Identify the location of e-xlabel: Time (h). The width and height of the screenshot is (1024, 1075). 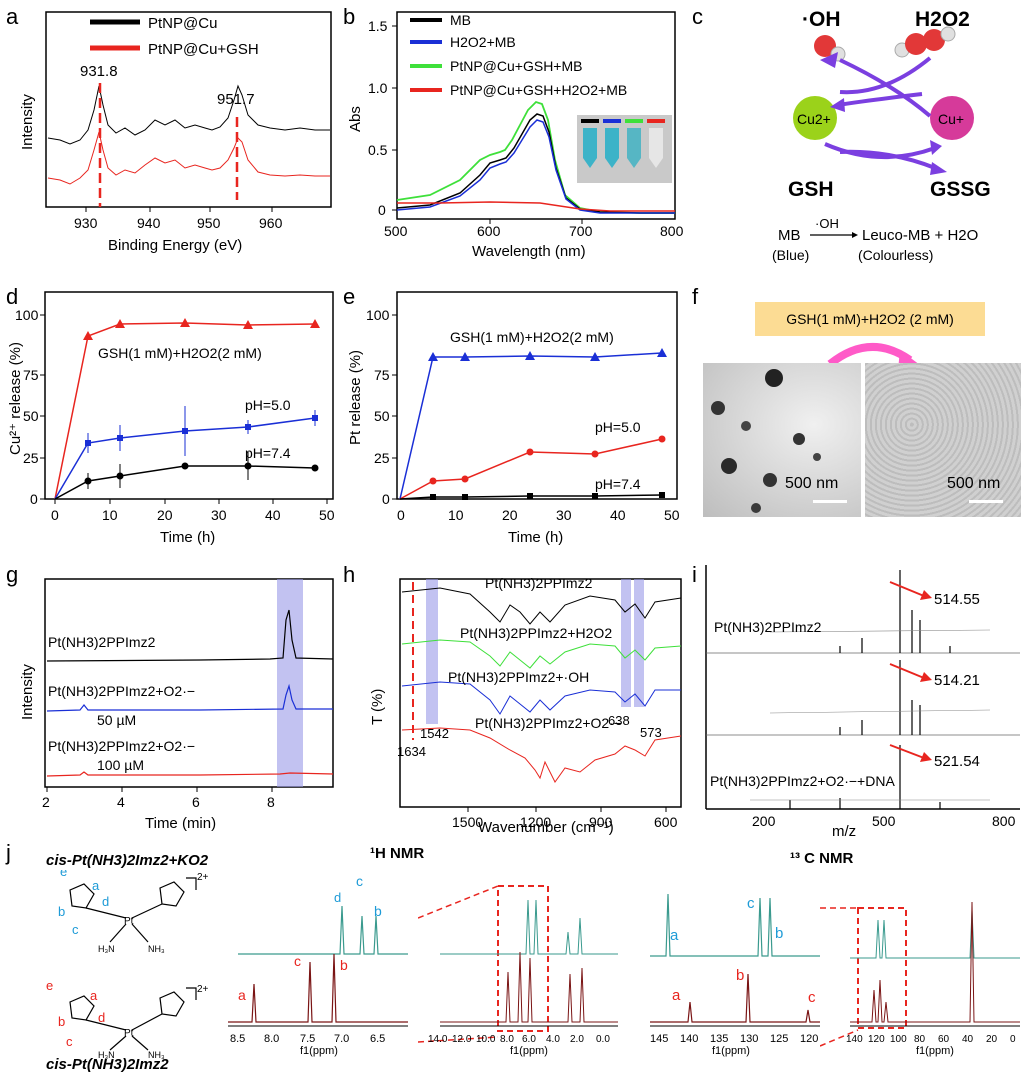
(535, 537).